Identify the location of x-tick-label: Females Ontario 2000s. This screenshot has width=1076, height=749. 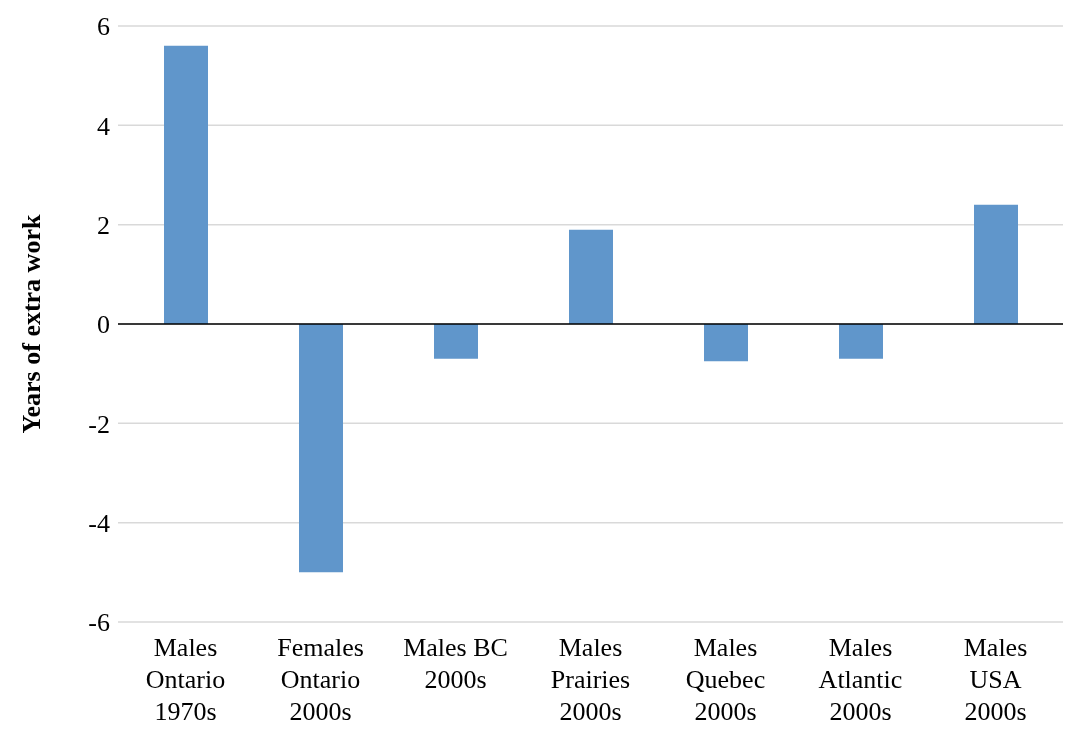
(320, 679).